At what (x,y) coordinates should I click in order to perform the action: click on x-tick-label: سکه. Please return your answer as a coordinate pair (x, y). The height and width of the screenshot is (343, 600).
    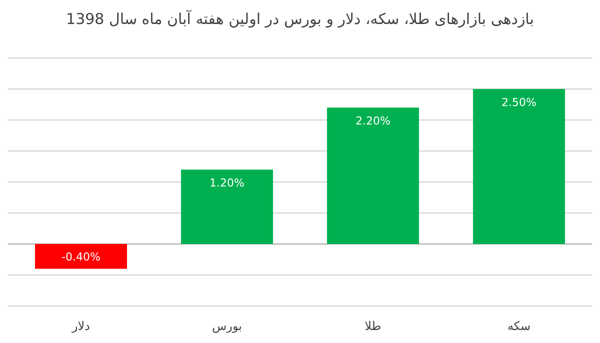
    Looking at the image, I should click on (519, 326).